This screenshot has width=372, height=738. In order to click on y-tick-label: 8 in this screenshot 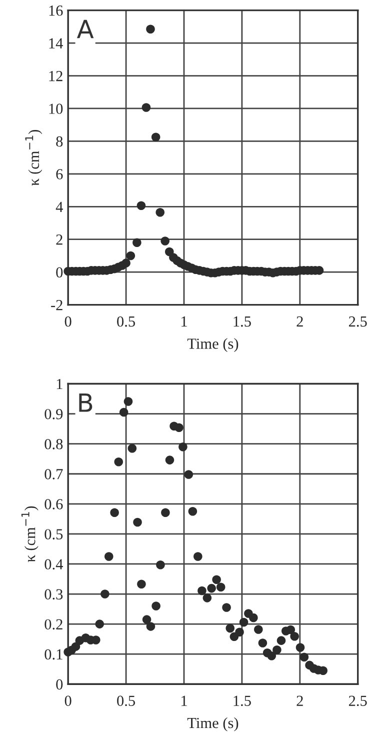, I will do `click(59, 141)`.